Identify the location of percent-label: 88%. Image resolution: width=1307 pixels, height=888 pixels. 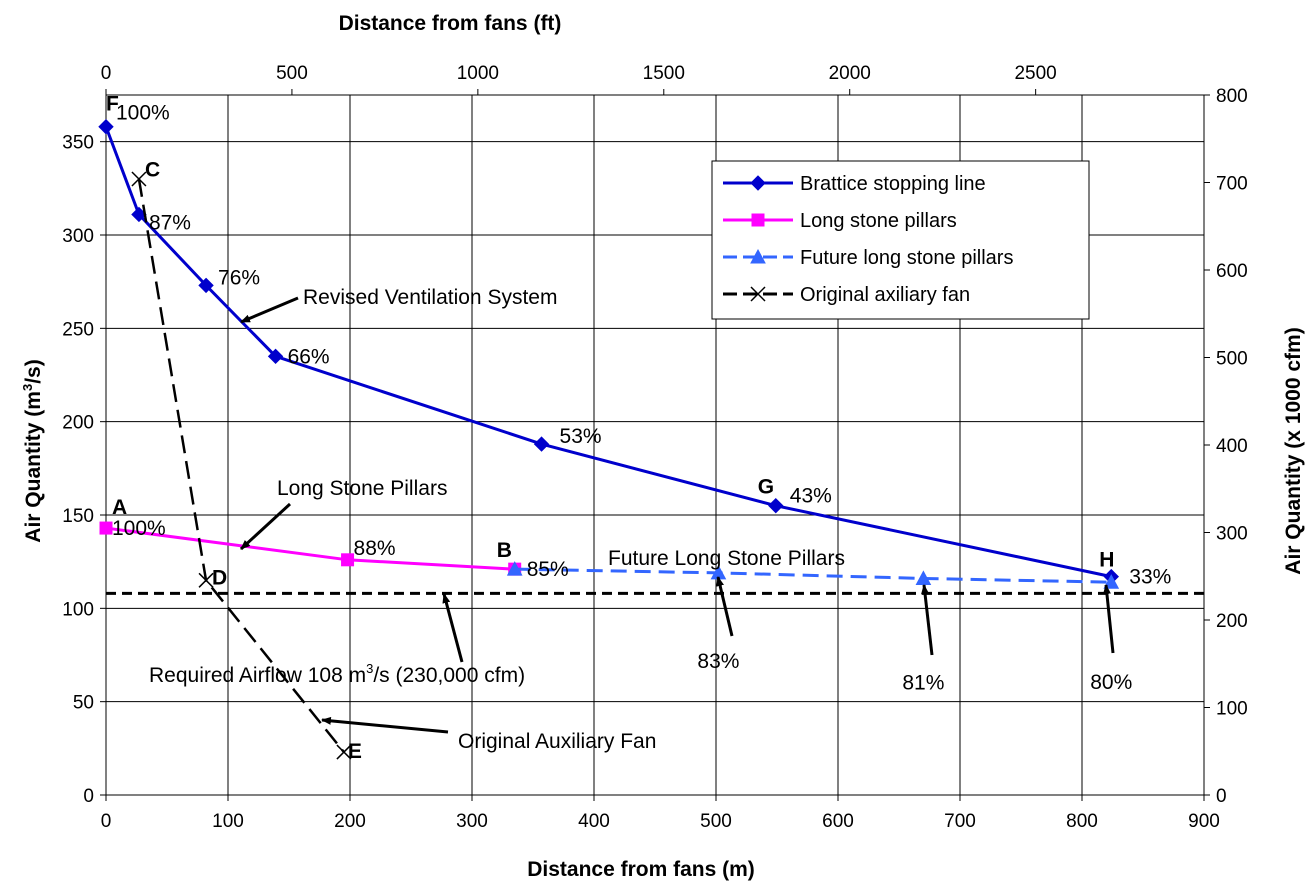
(375, 548).